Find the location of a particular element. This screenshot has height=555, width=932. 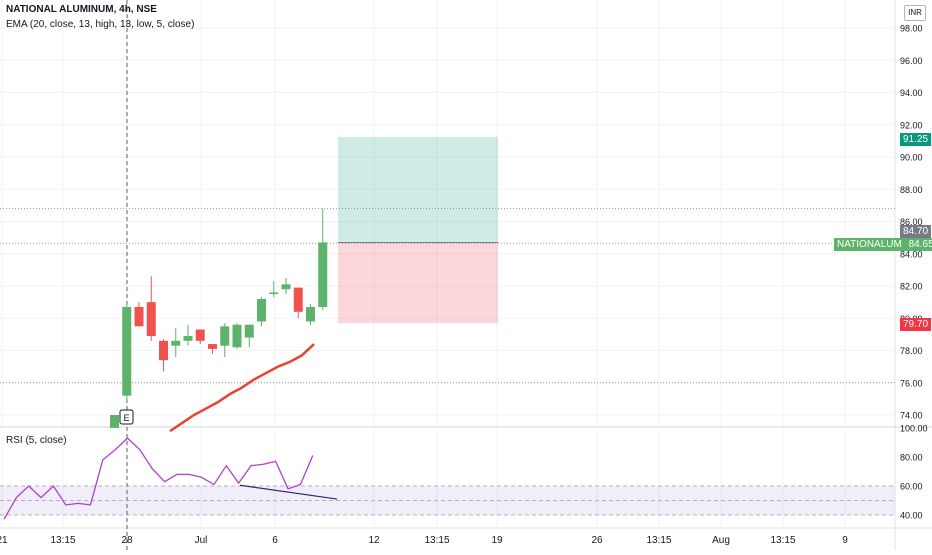

y-tick-label: 96.00 is located at coordinates (911, 61).